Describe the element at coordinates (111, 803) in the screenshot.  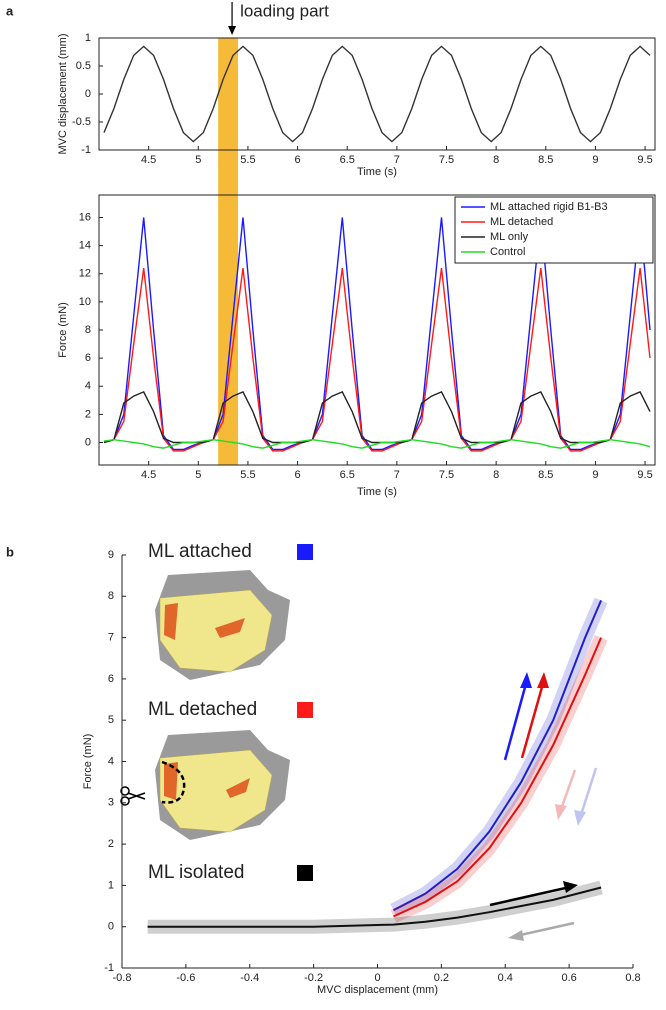
I see `y-tick-label: 3` at that location.